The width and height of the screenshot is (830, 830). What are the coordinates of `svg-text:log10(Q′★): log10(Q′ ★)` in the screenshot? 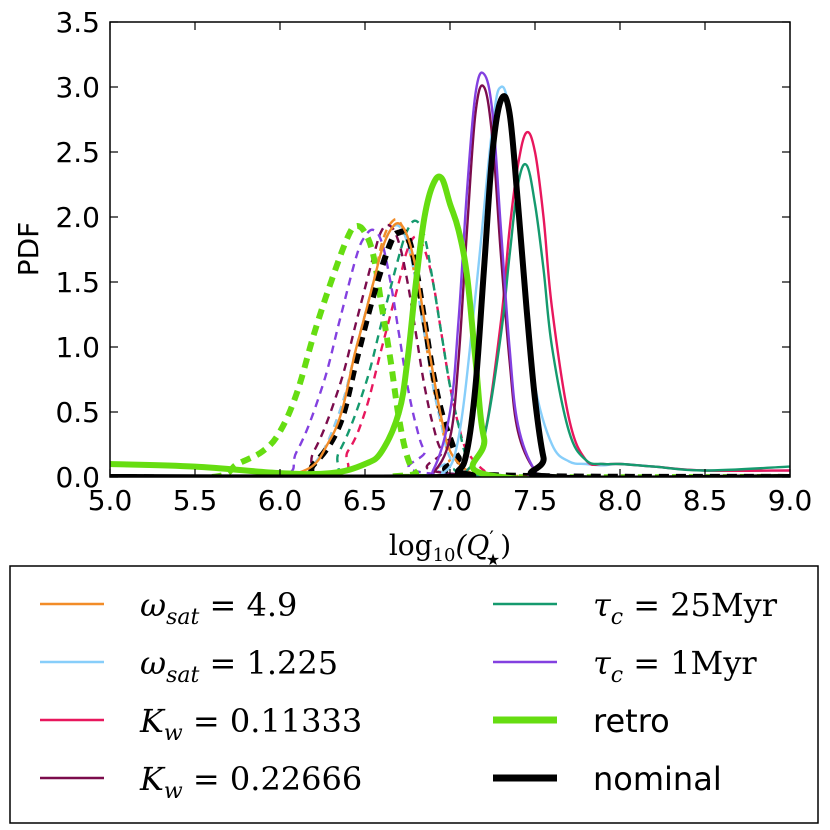 It's located at (450, 547).